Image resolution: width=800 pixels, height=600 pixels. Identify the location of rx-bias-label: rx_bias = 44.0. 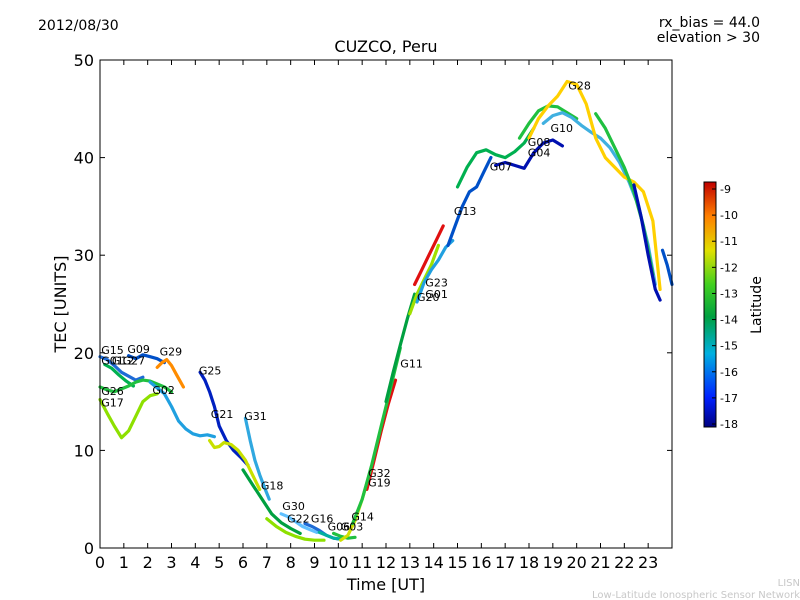
(709, 23).